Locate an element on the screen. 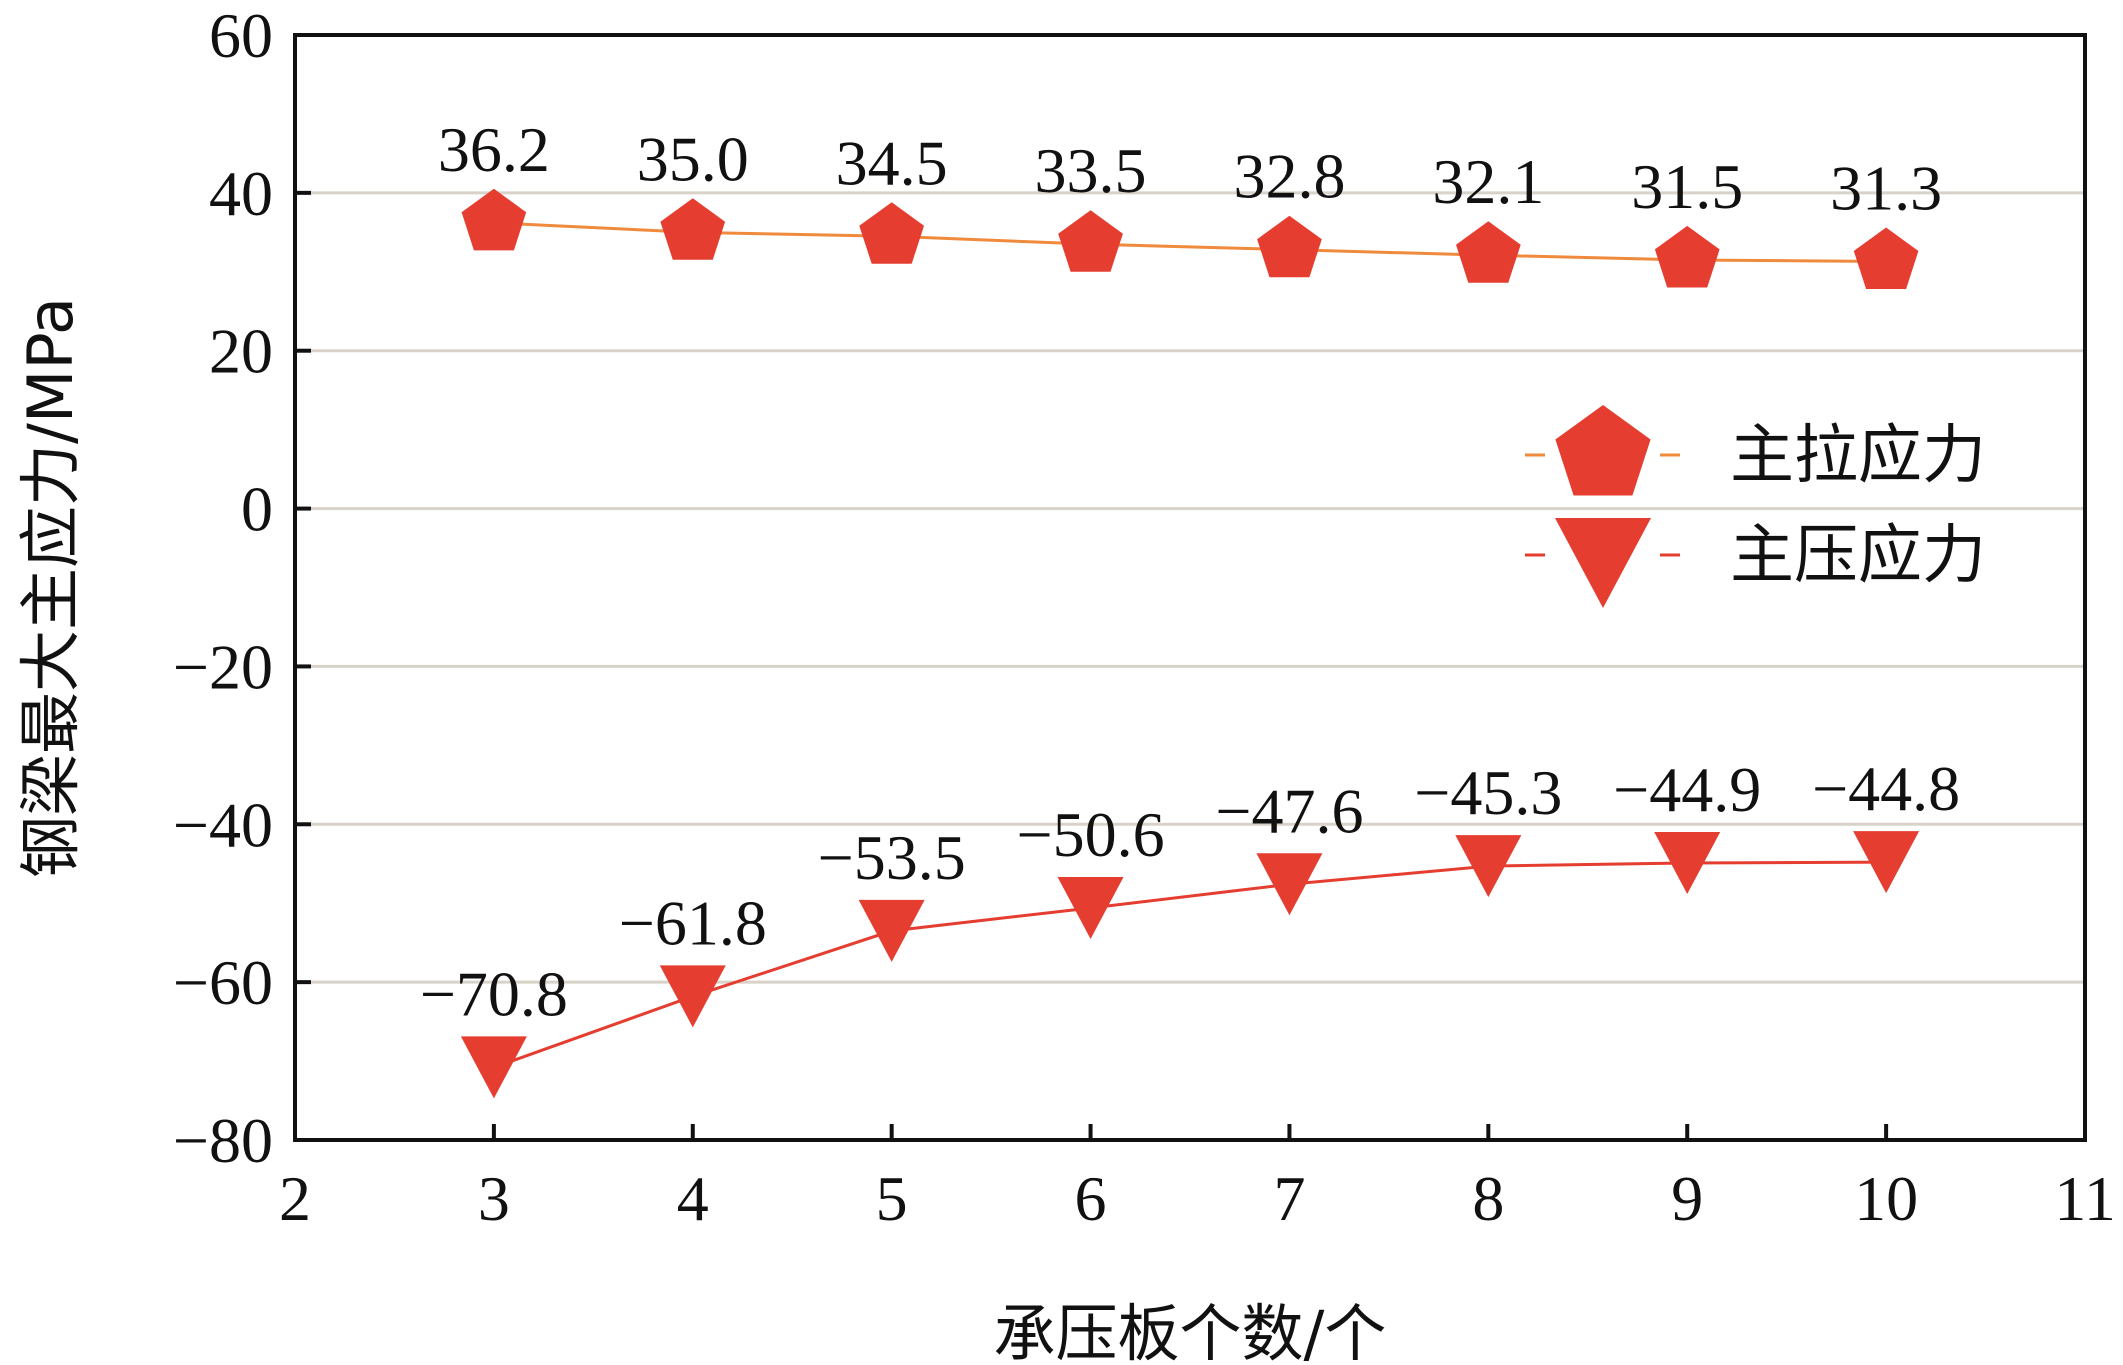 Image resolution: width=2123 pixels, height=1365 pixels. x-axis-title: 承压板个数/个 is located at coordinates (1190, 1331).